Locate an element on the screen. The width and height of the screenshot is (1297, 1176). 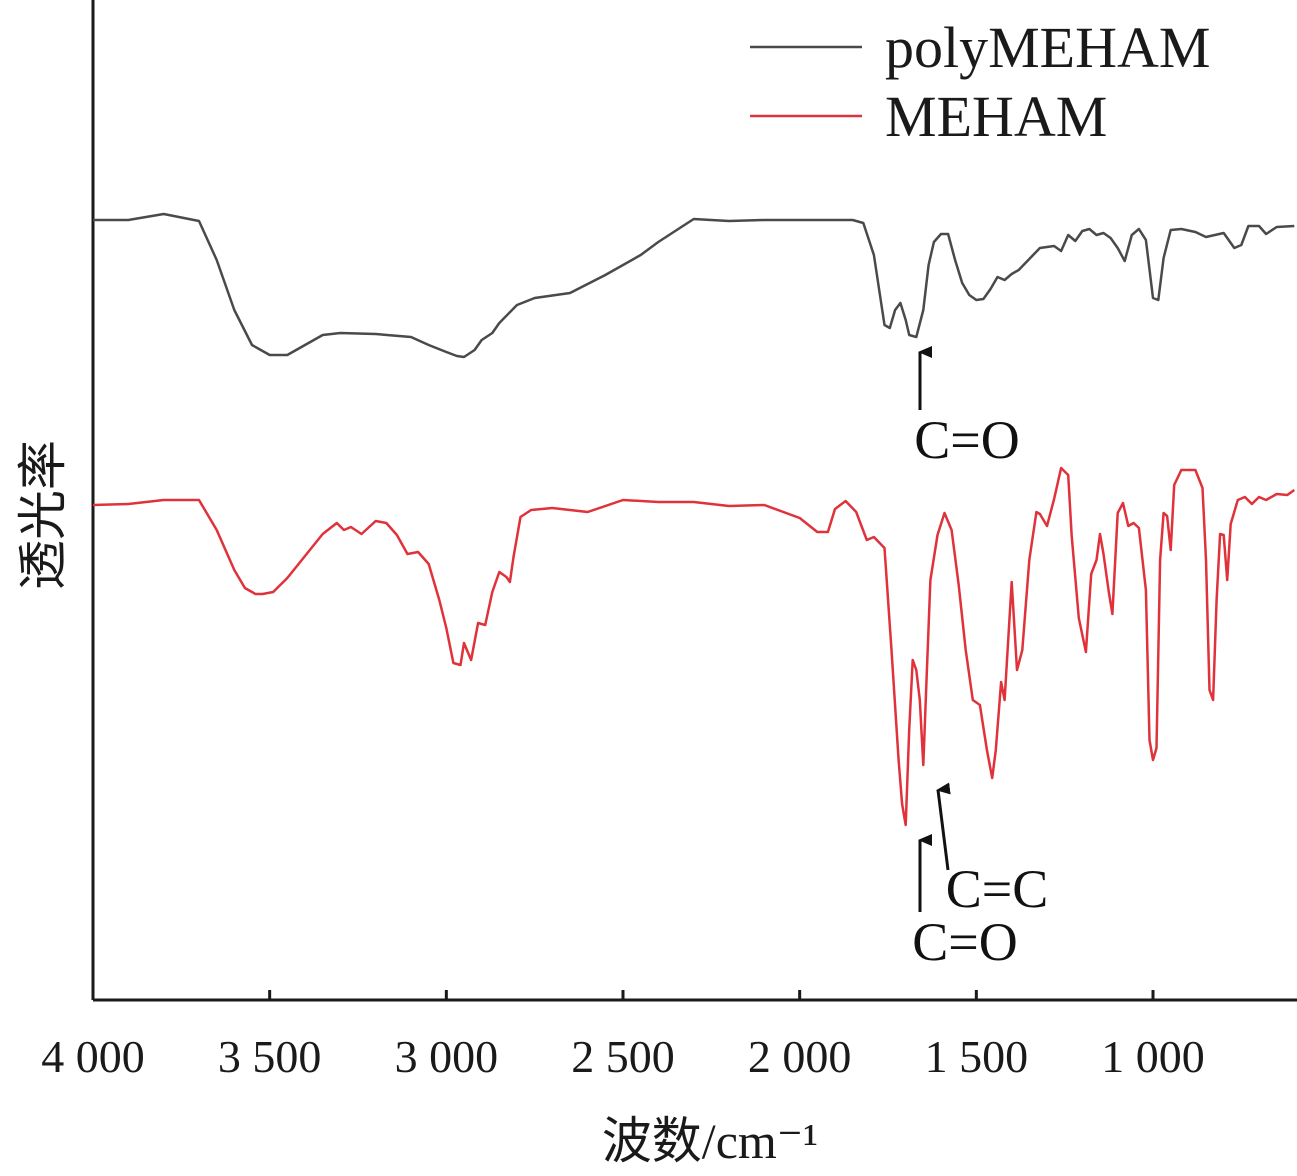
annotation-meham-co: C=O is located at coordinates (965, 903).